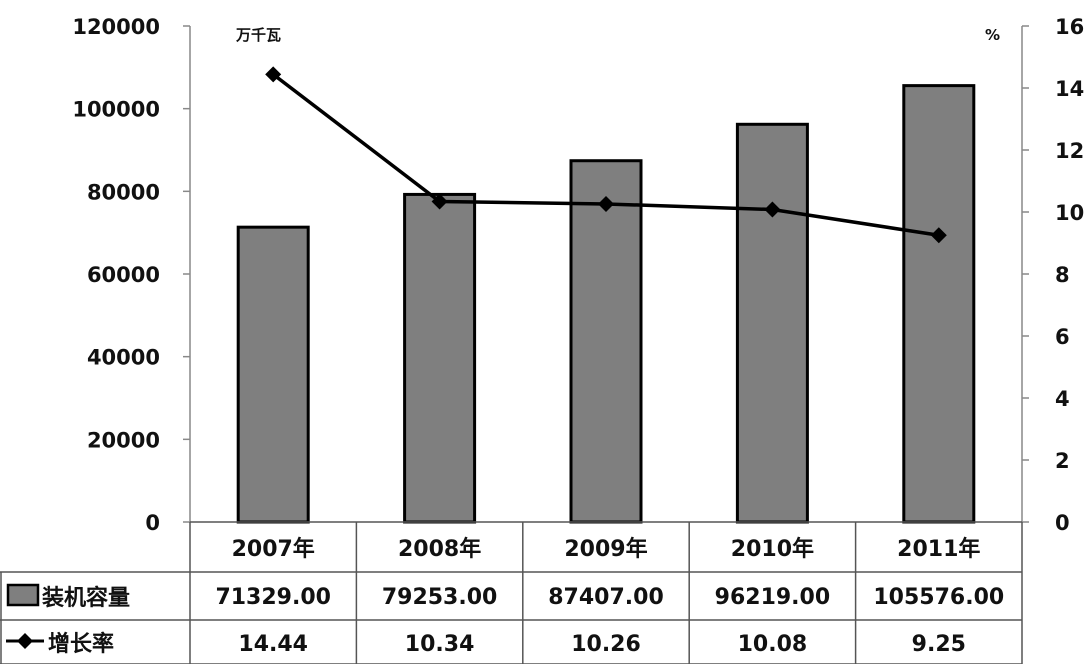  I want to click on right-axis-tick-label: 16, so click(1069, 27).